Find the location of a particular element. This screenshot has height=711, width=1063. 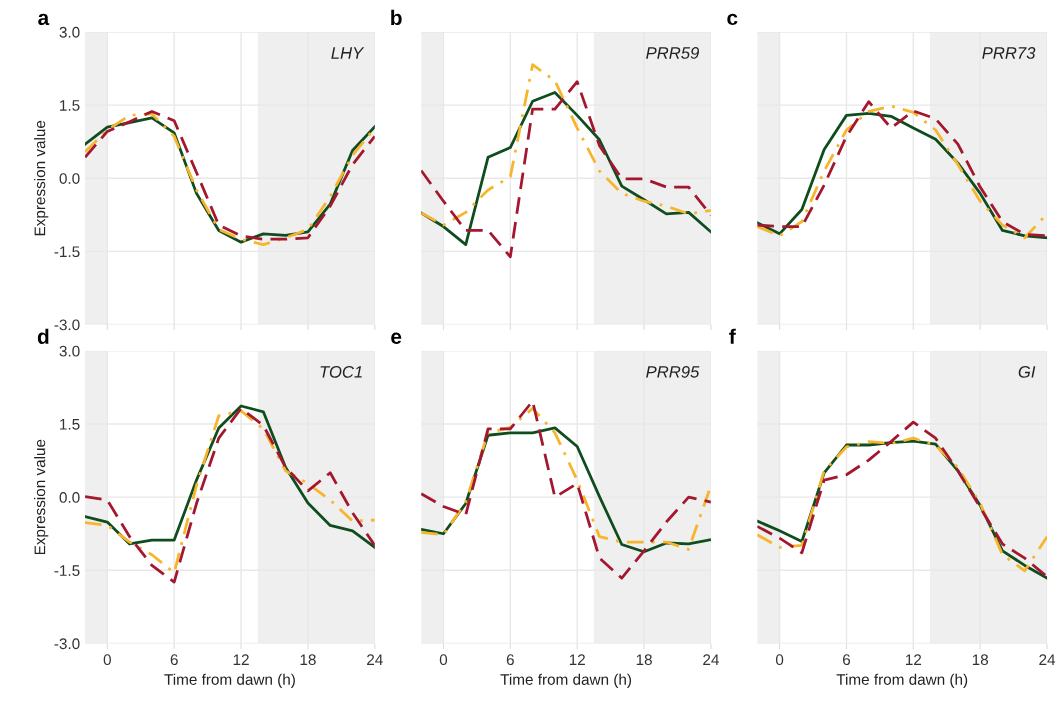

chart-title: d is located at coordinates (43, 336).